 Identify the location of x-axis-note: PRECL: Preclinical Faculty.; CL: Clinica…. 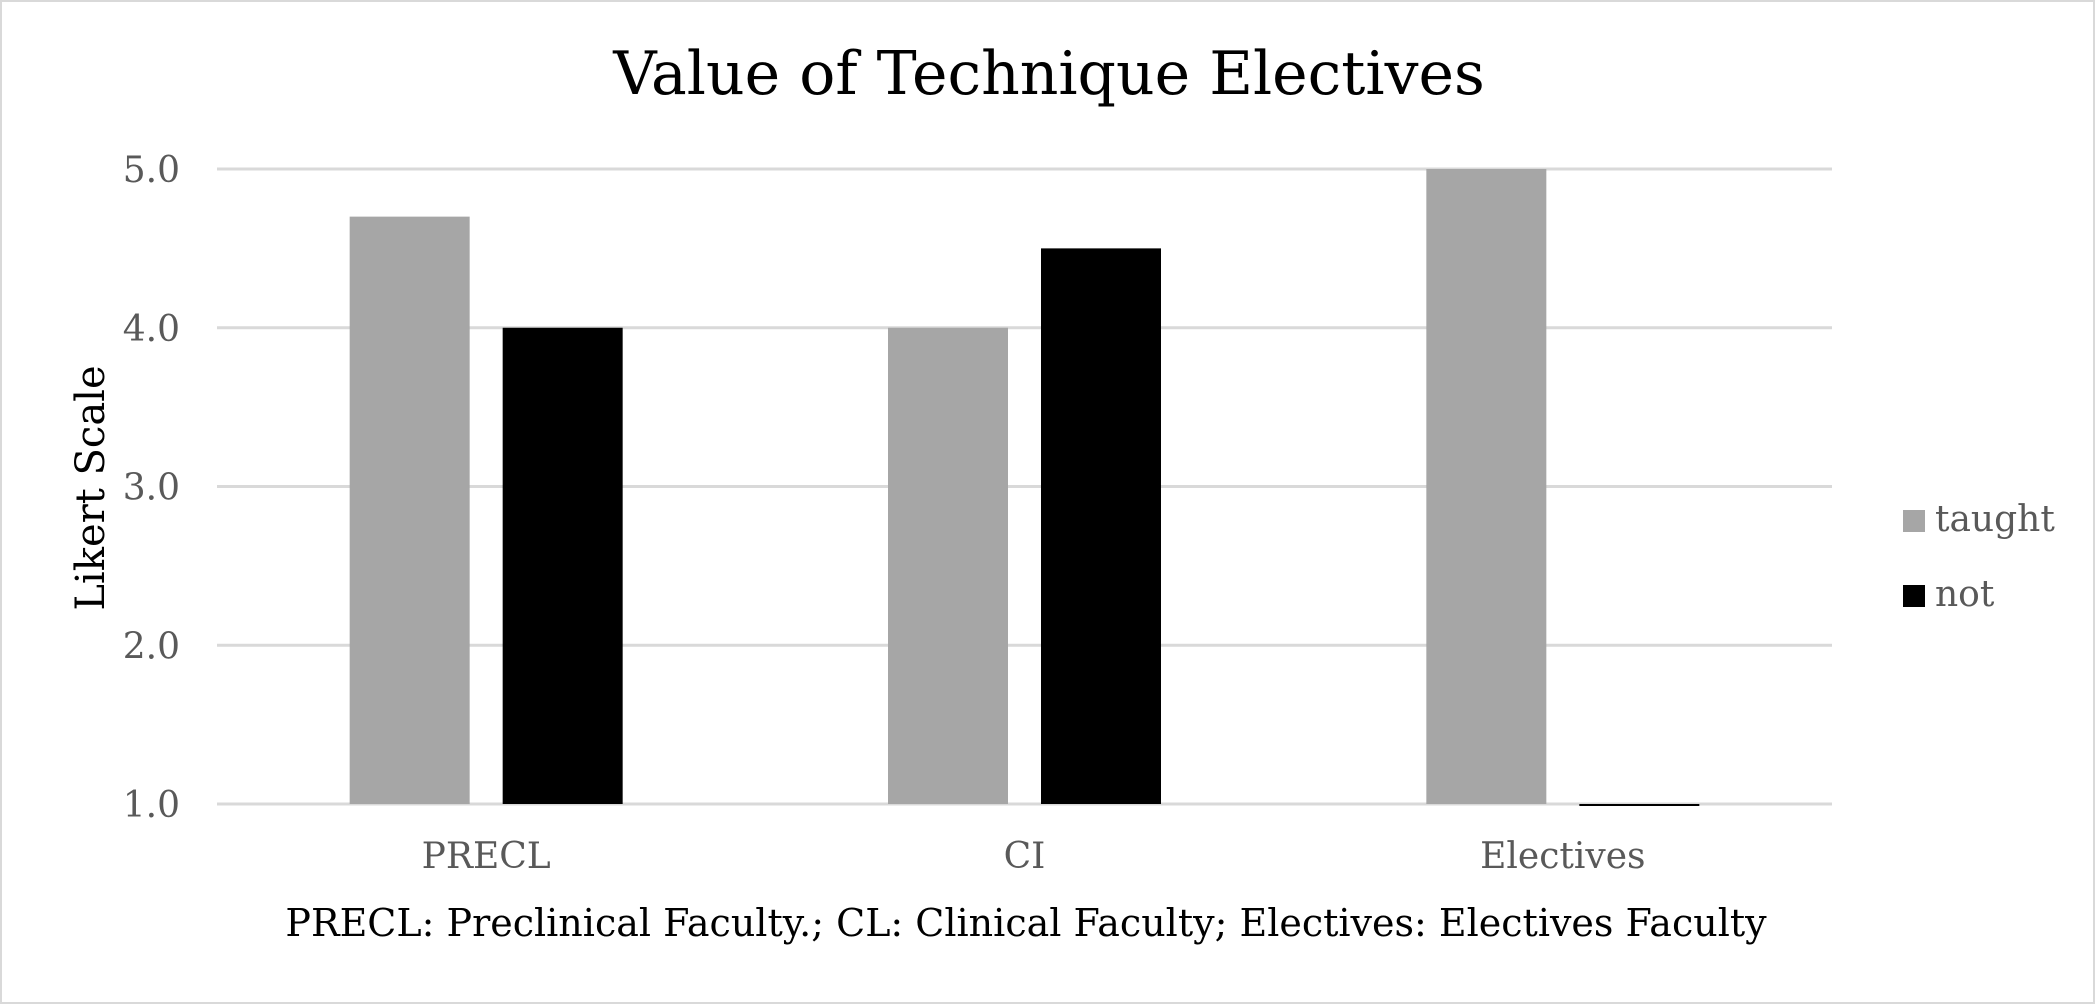
(1026, 923).